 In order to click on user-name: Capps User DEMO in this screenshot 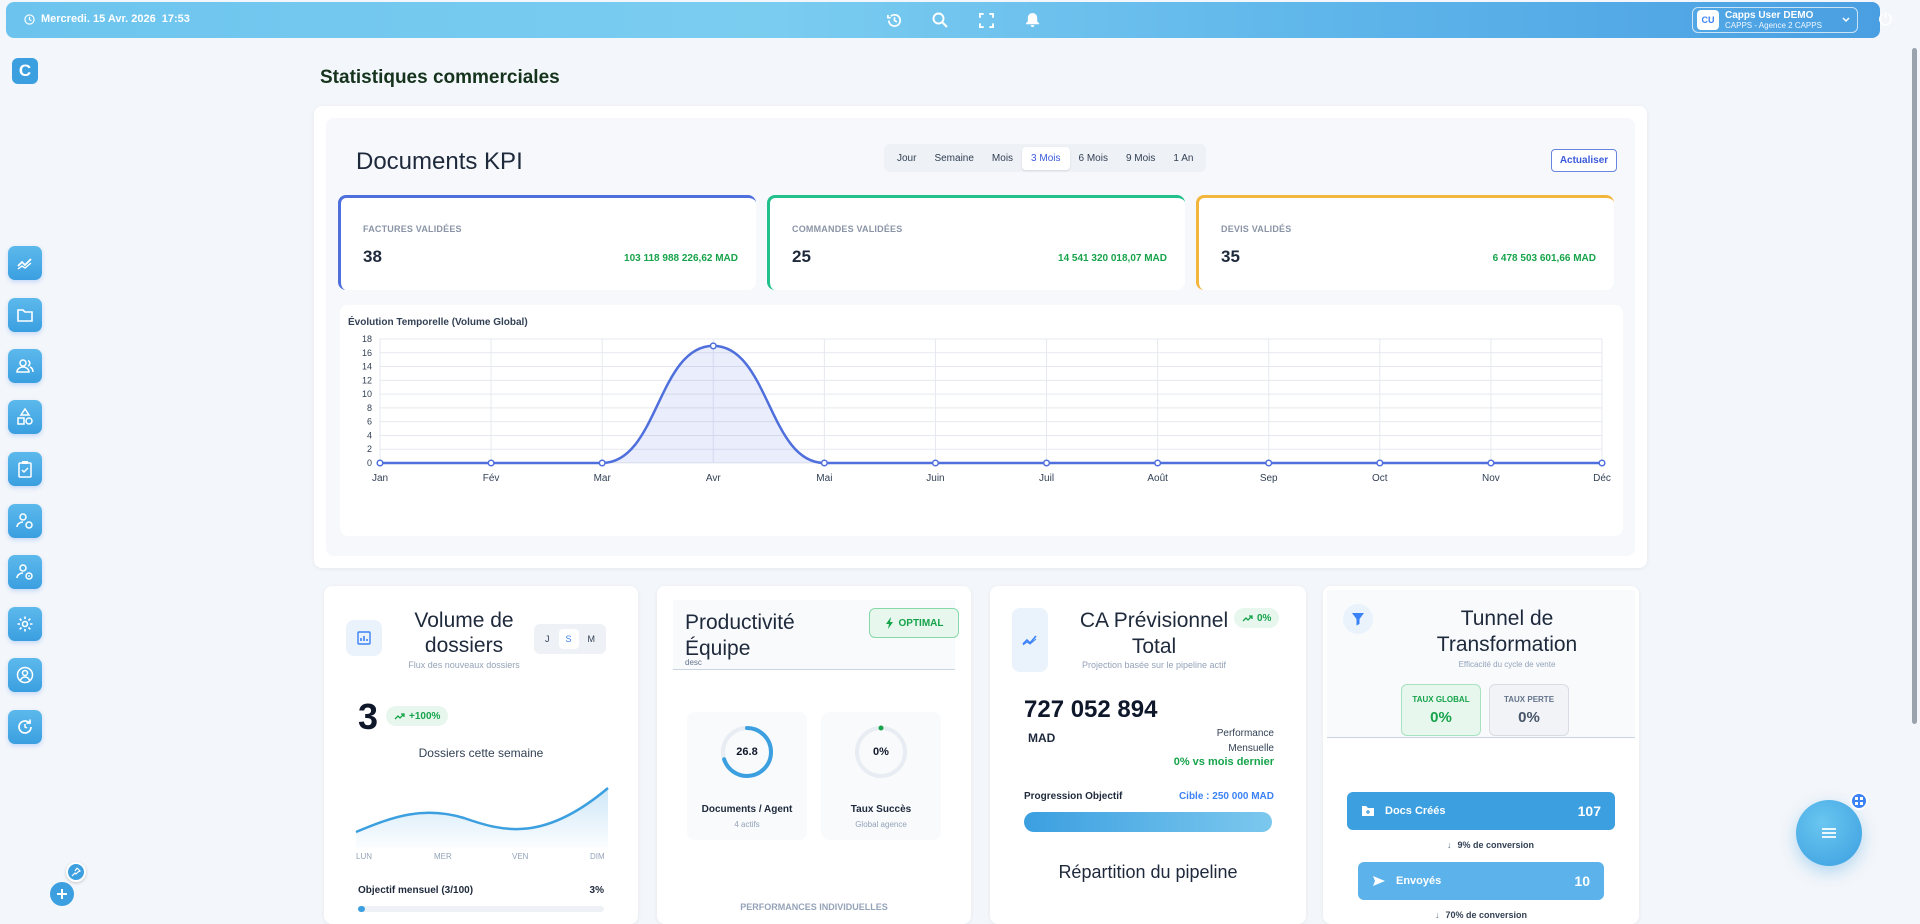, I will do `click(1769, 15)`.